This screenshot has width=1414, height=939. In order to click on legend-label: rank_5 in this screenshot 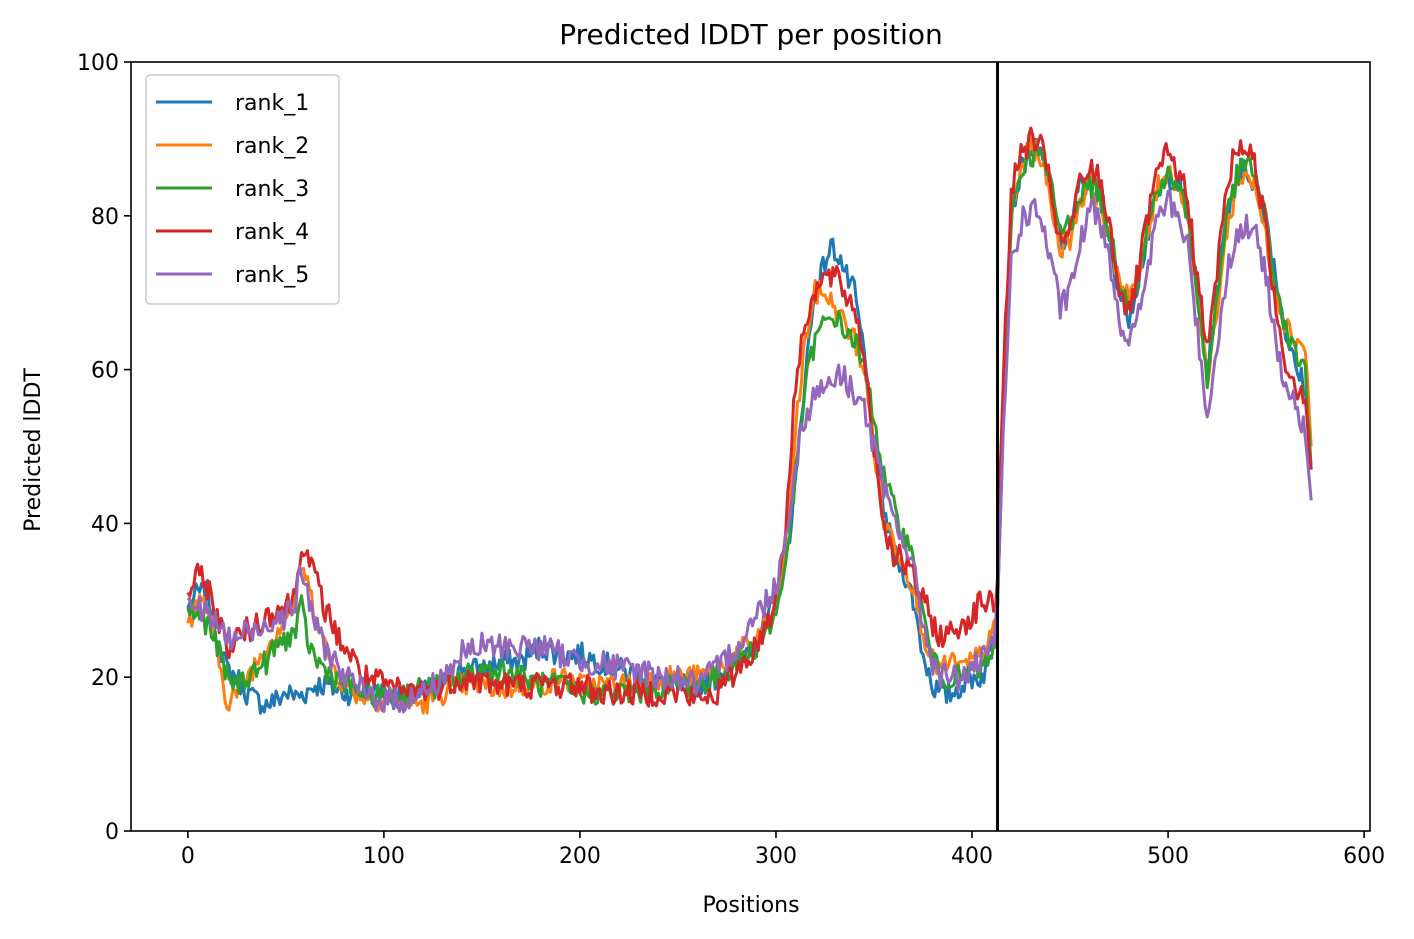, I will do `click(272, 275)`.